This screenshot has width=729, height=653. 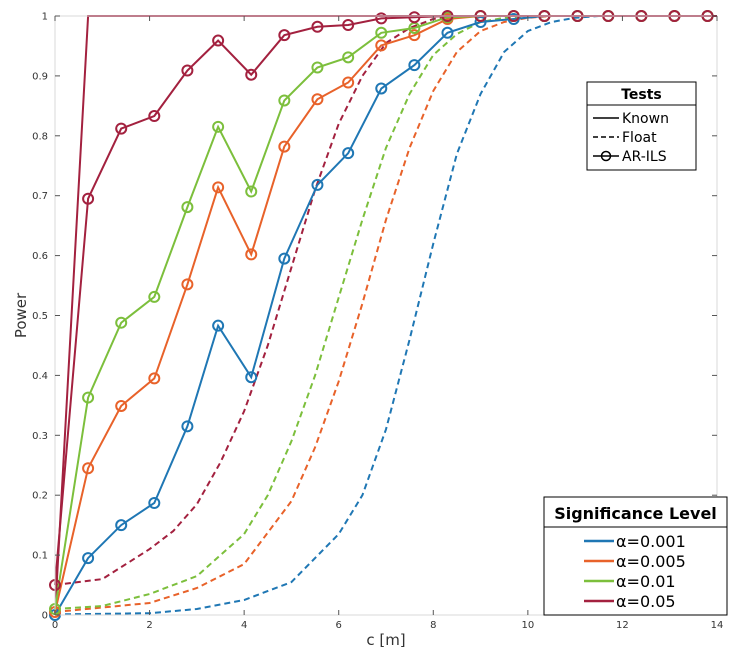 What do you see at coordinates (45, 616) in the screenshot?
I see `y-tick-label: 0` at bounding box center [45, 616].